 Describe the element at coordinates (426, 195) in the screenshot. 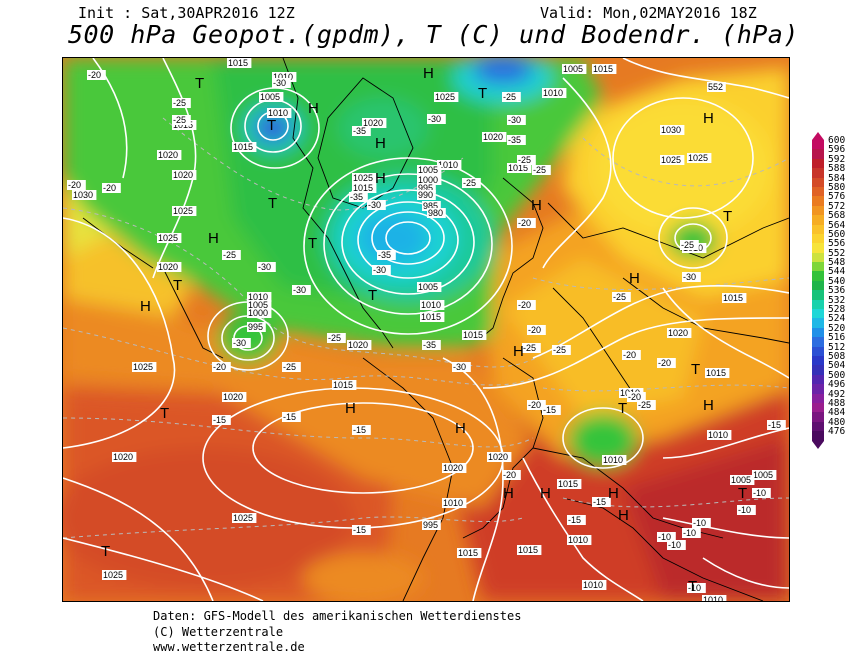

I see `pressure-label: 990` at that location.